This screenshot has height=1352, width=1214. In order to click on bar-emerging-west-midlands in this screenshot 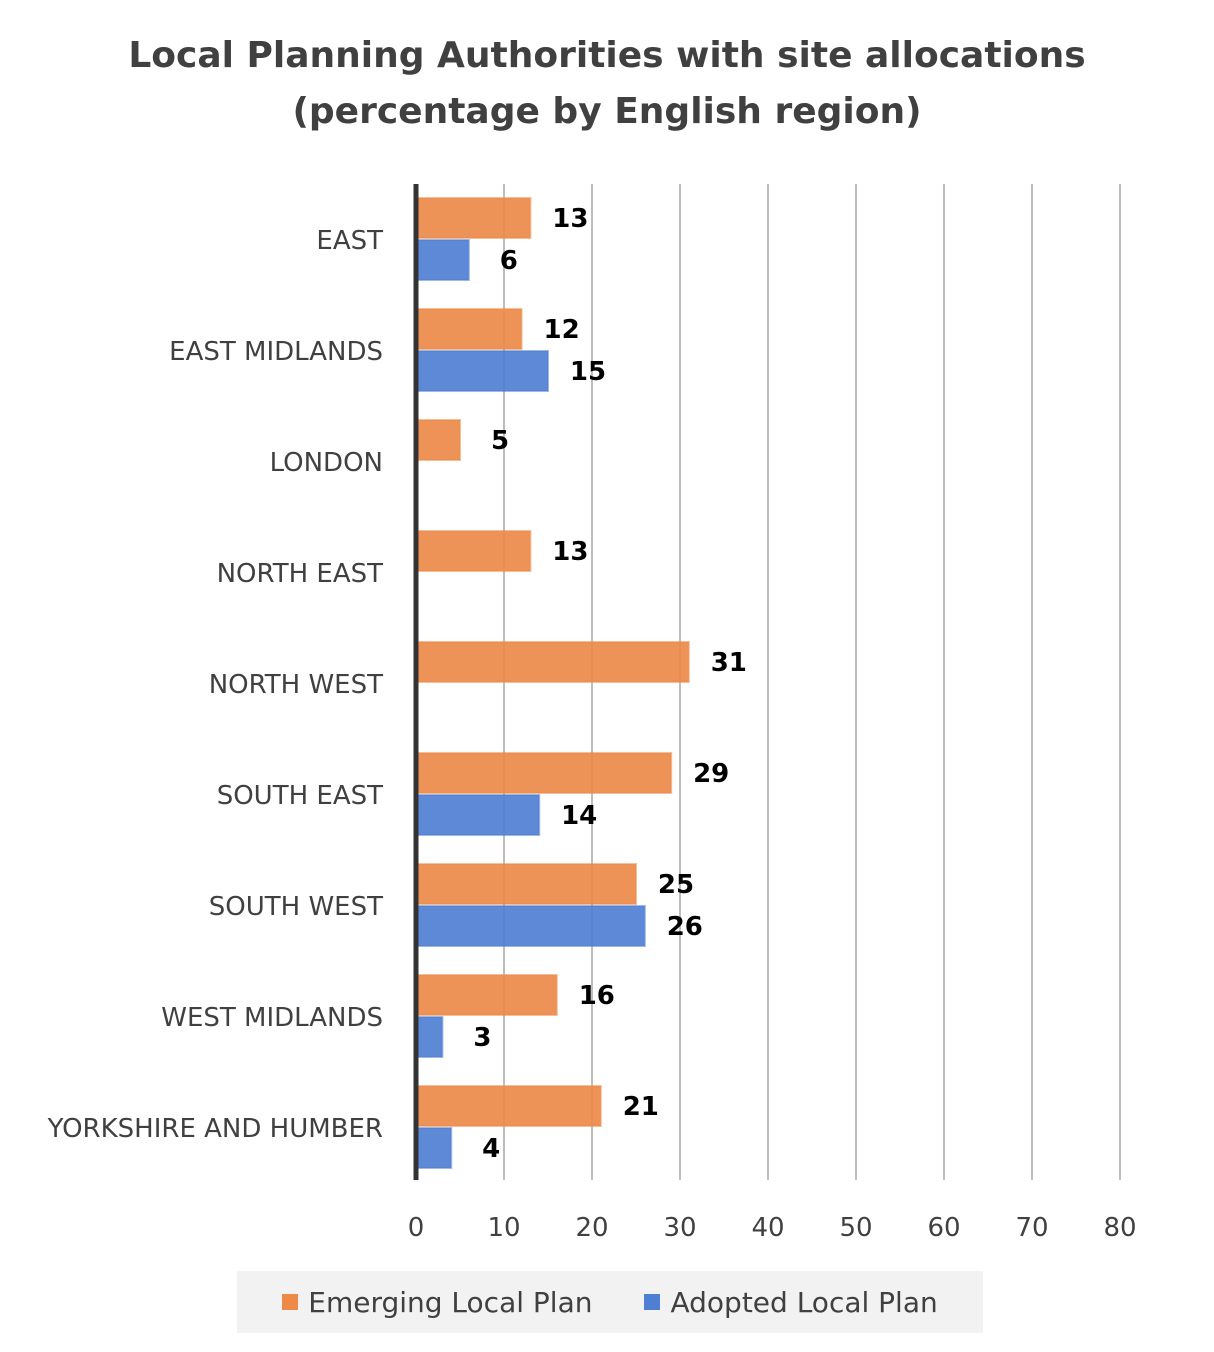, I will do `click(486, 995)`.